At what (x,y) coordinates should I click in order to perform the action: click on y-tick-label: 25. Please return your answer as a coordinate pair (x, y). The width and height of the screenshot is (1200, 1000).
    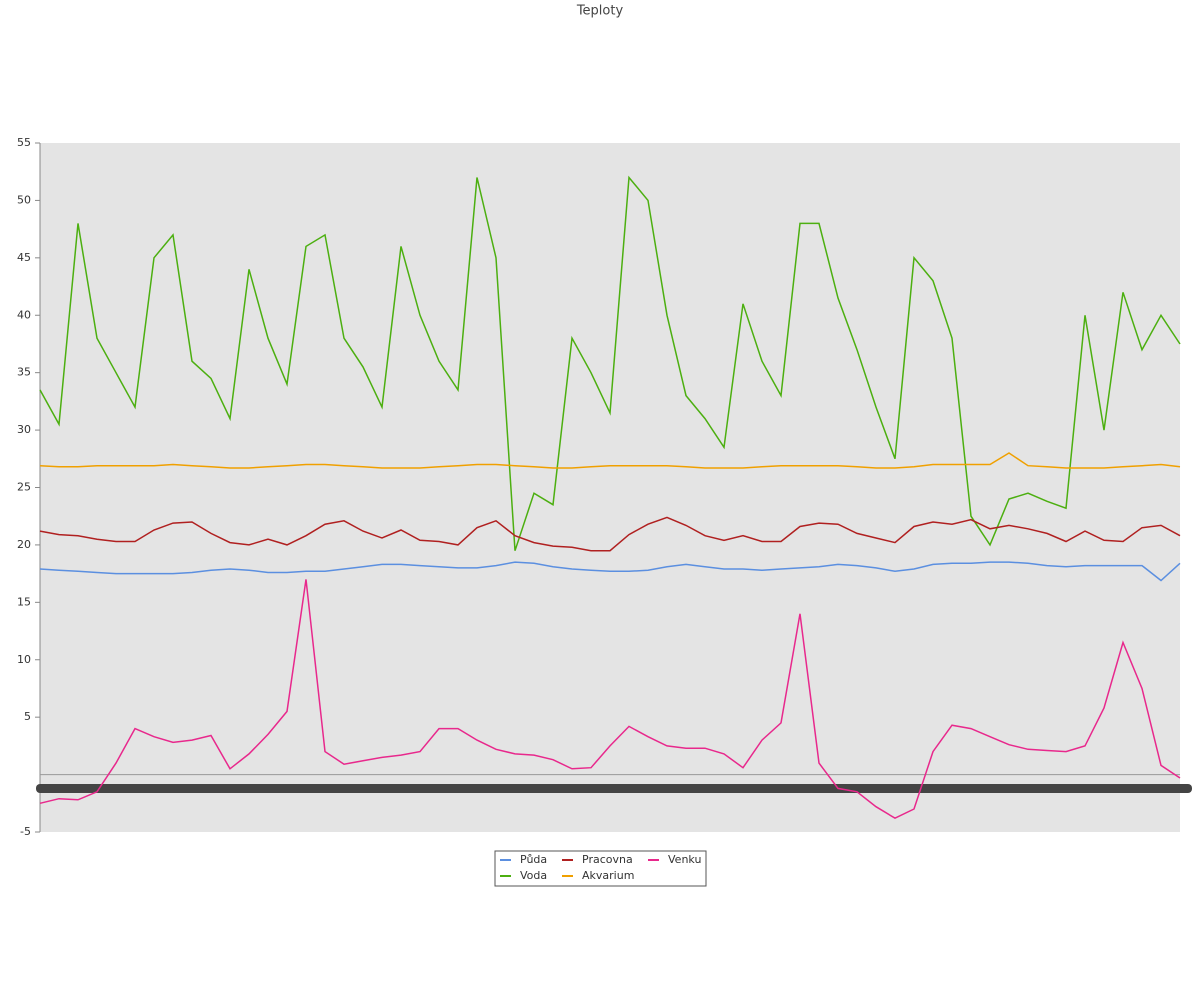
    Looking at the image, I should click on (24, 487).